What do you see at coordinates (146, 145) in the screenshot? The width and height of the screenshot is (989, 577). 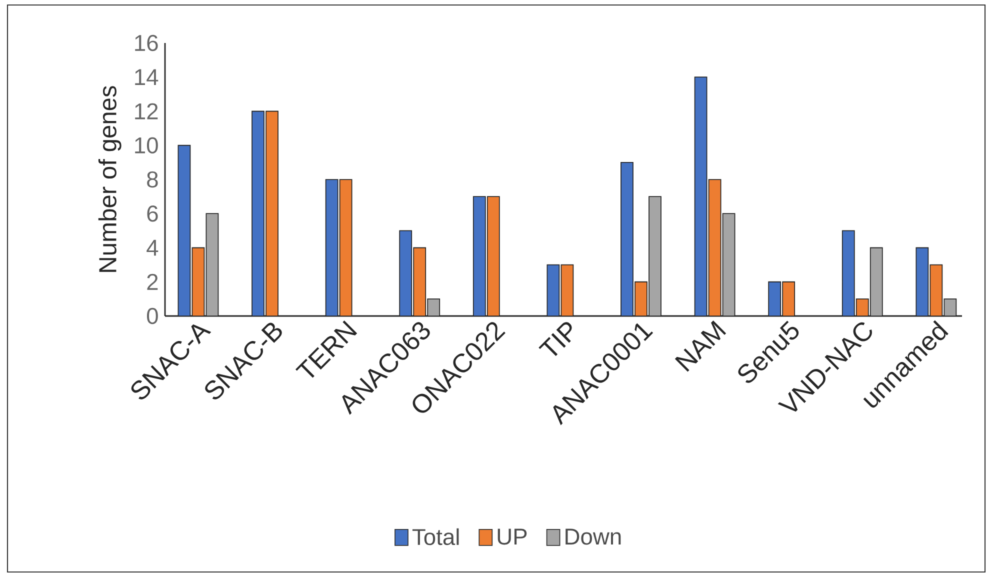 I see `y-tick-label: 10` at bounding box center [146, 145].